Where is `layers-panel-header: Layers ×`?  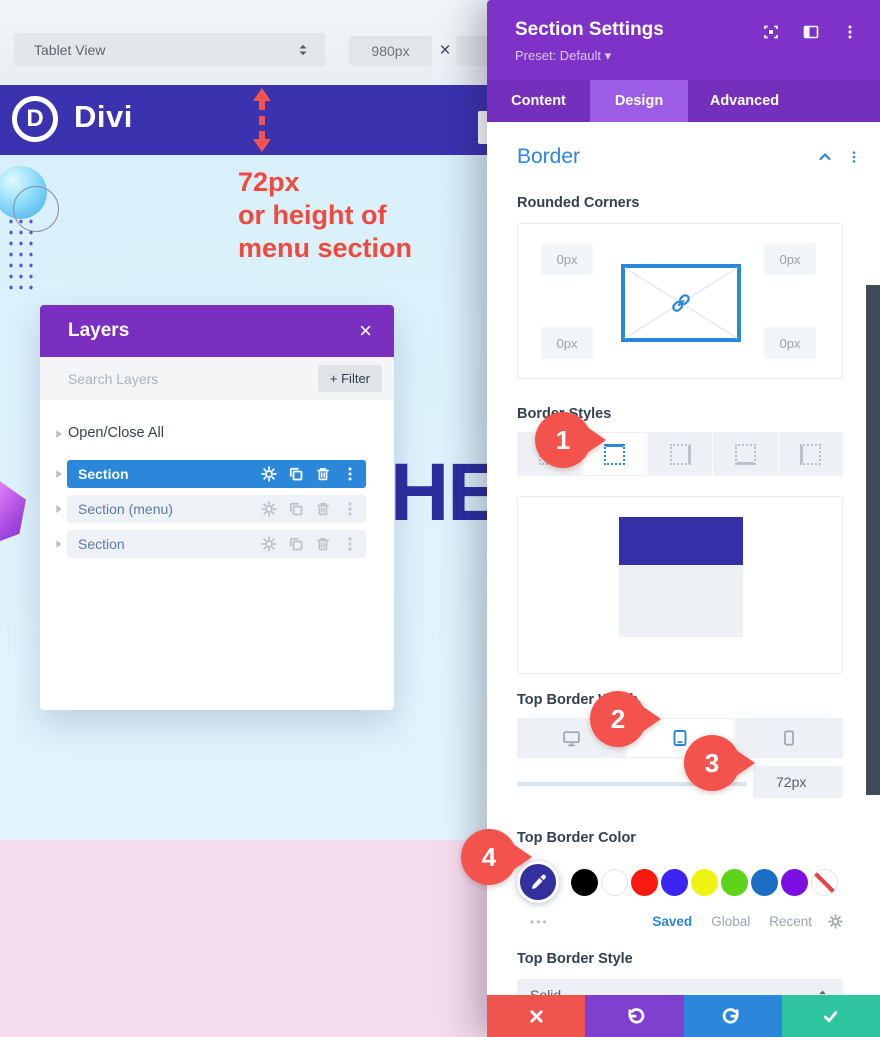 layers-panel-header: Layers × is located at coordinates (217, 331).